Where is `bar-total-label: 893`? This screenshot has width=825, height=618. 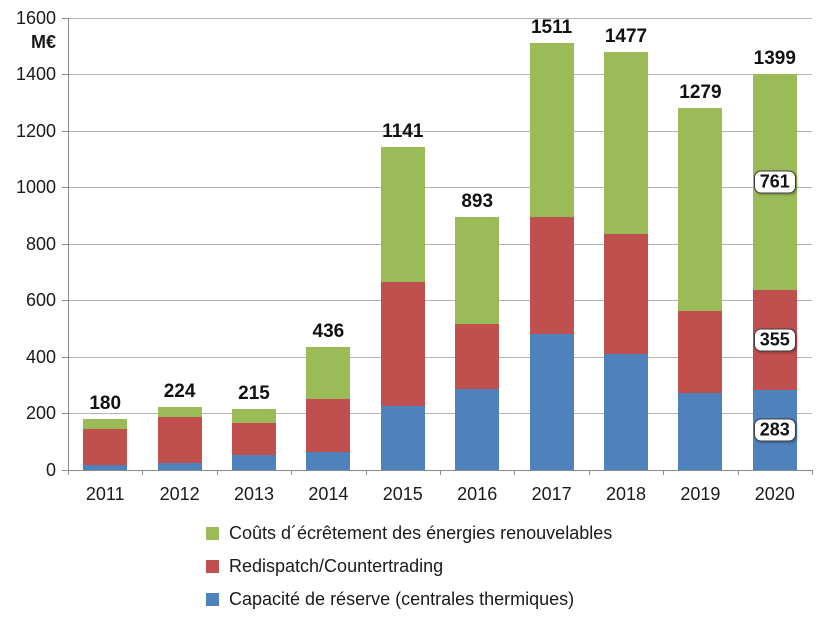
bar-total-label: 893 is located at coordinates (477, 202).